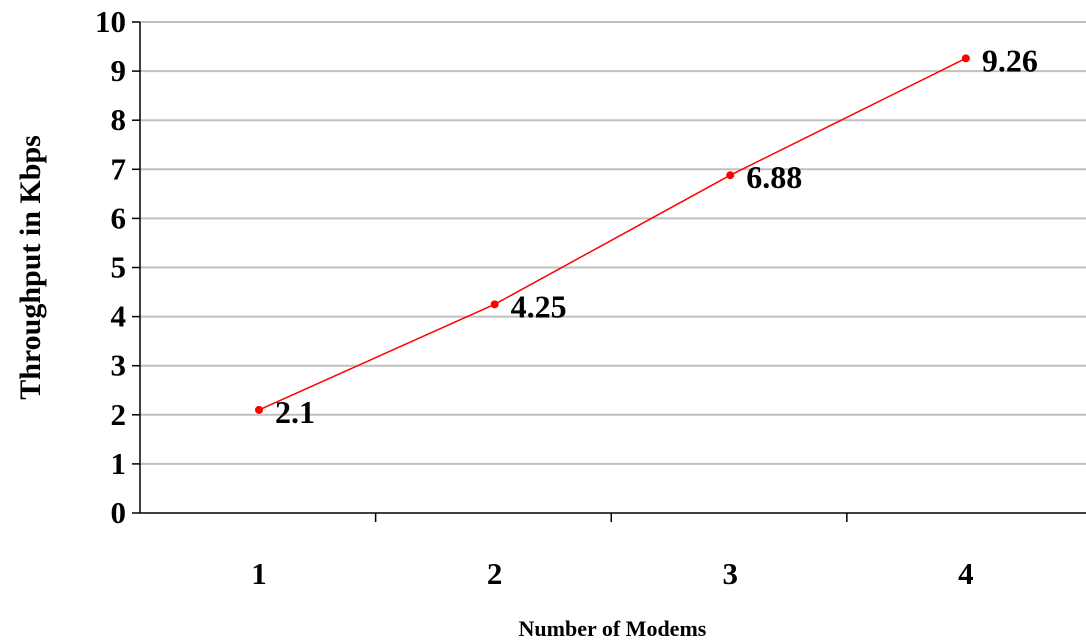 This screenshot has width=1086, height=644. I want to click on y-tick-label: 5, so click(119, 267).